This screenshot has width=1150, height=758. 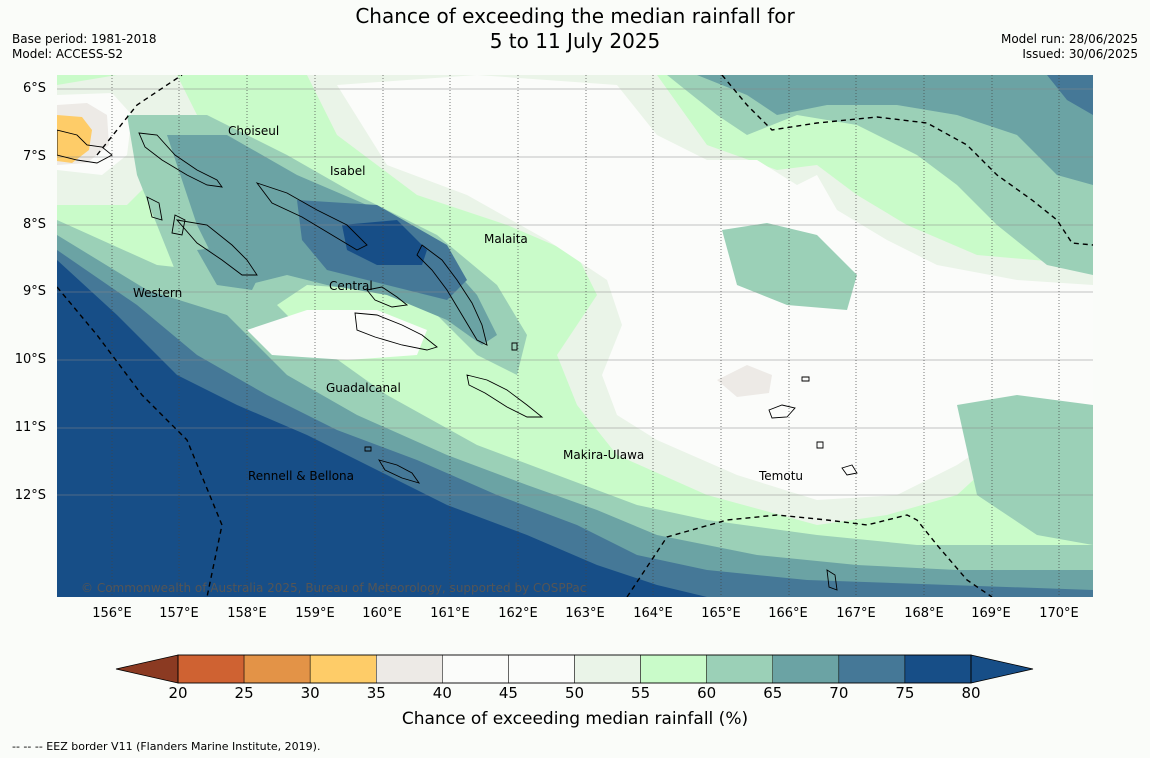 What do you see at coordinates (147, 669) in the screenshot?
I see `colorbar-low-extension` at bounding box center [147, 669].